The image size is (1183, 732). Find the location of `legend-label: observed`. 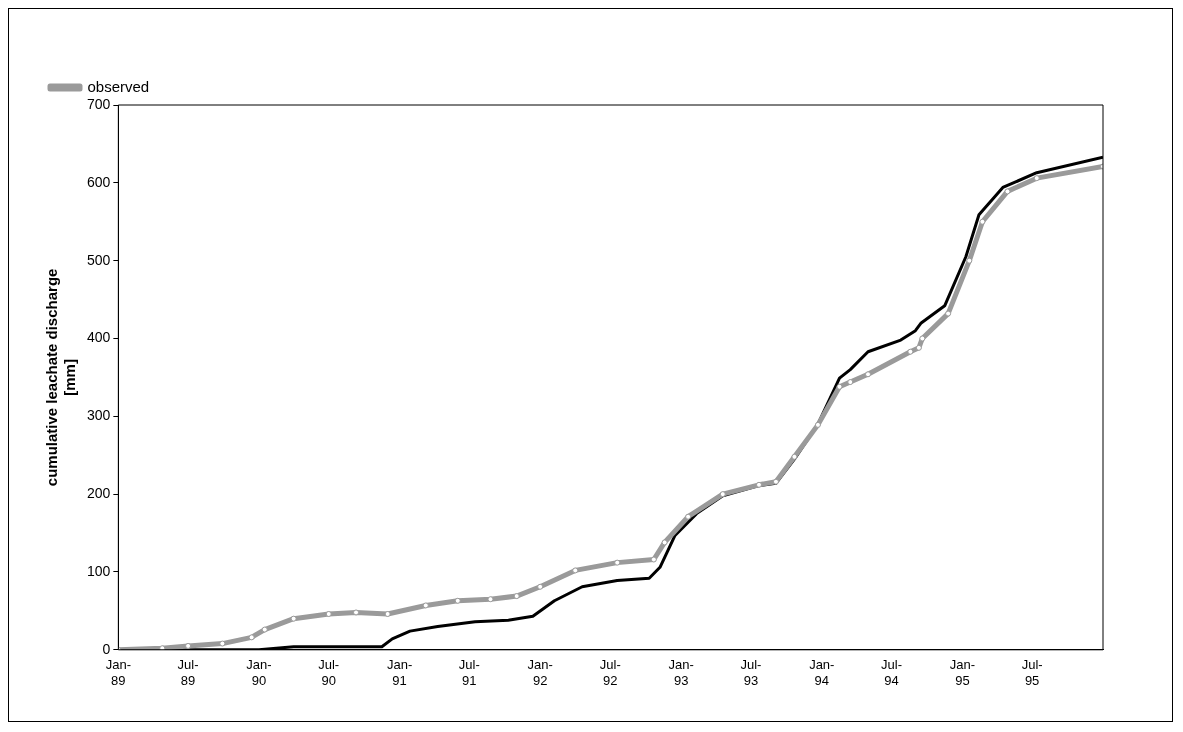

legend-label: observed is located at coordinates (118, 86).